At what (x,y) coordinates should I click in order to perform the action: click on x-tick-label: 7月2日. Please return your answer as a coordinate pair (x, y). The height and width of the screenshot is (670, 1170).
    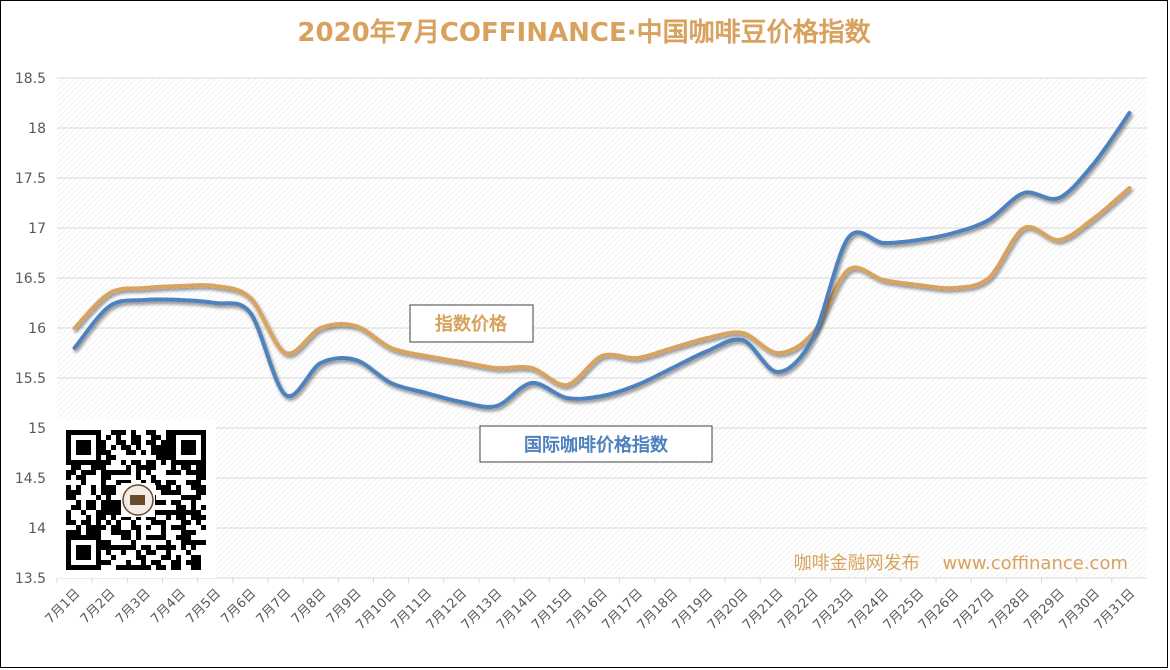
    Looking at the image, I should click on (98, 606).